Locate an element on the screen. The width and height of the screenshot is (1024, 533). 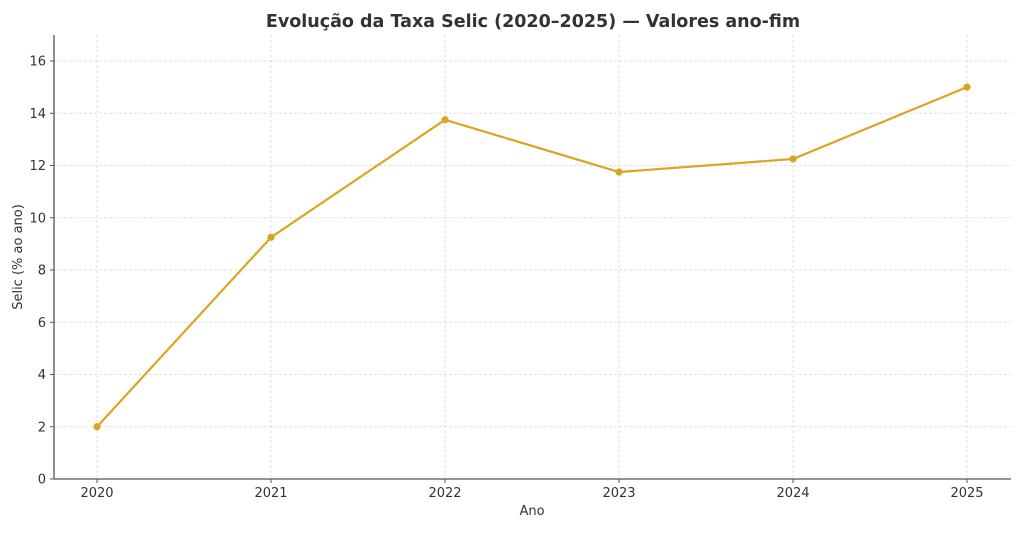
x-tick-label: 2024 is located at coordinates (792, 493).